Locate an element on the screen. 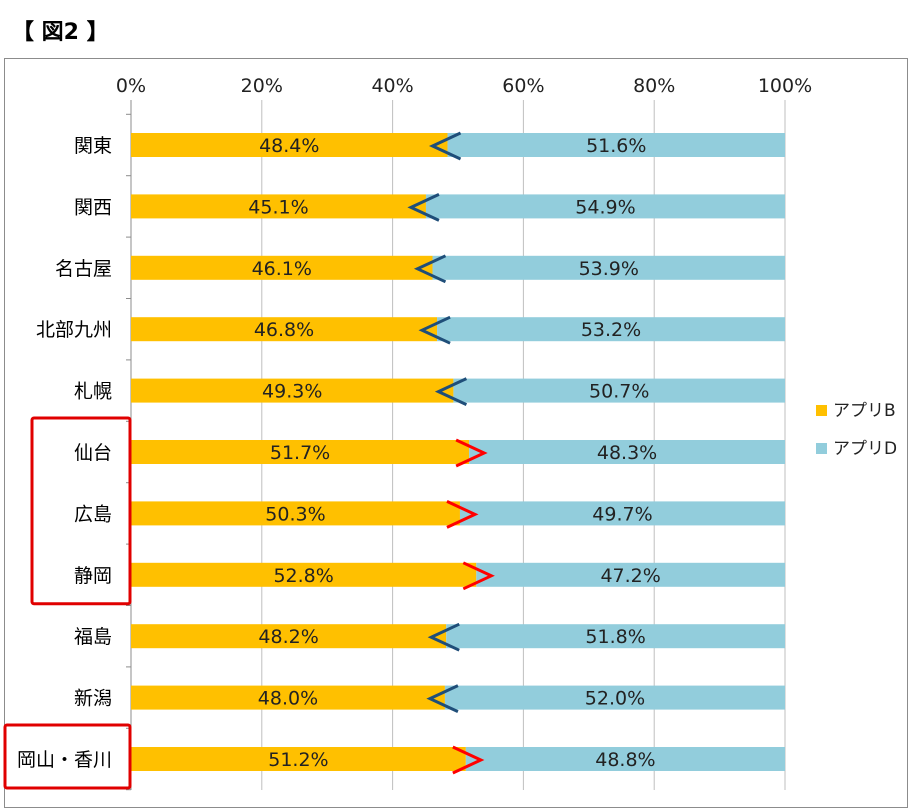 This screenshot has width=915, height=812. legend: アプリB アプリD is located at coordinates (856, 430).